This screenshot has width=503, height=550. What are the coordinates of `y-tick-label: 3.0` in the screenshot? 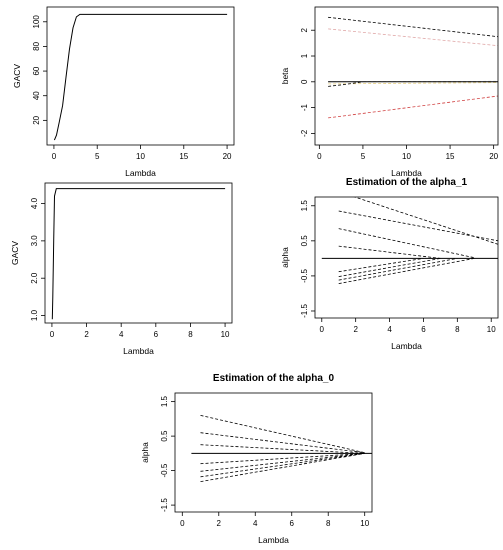 It's located at (34, 241).